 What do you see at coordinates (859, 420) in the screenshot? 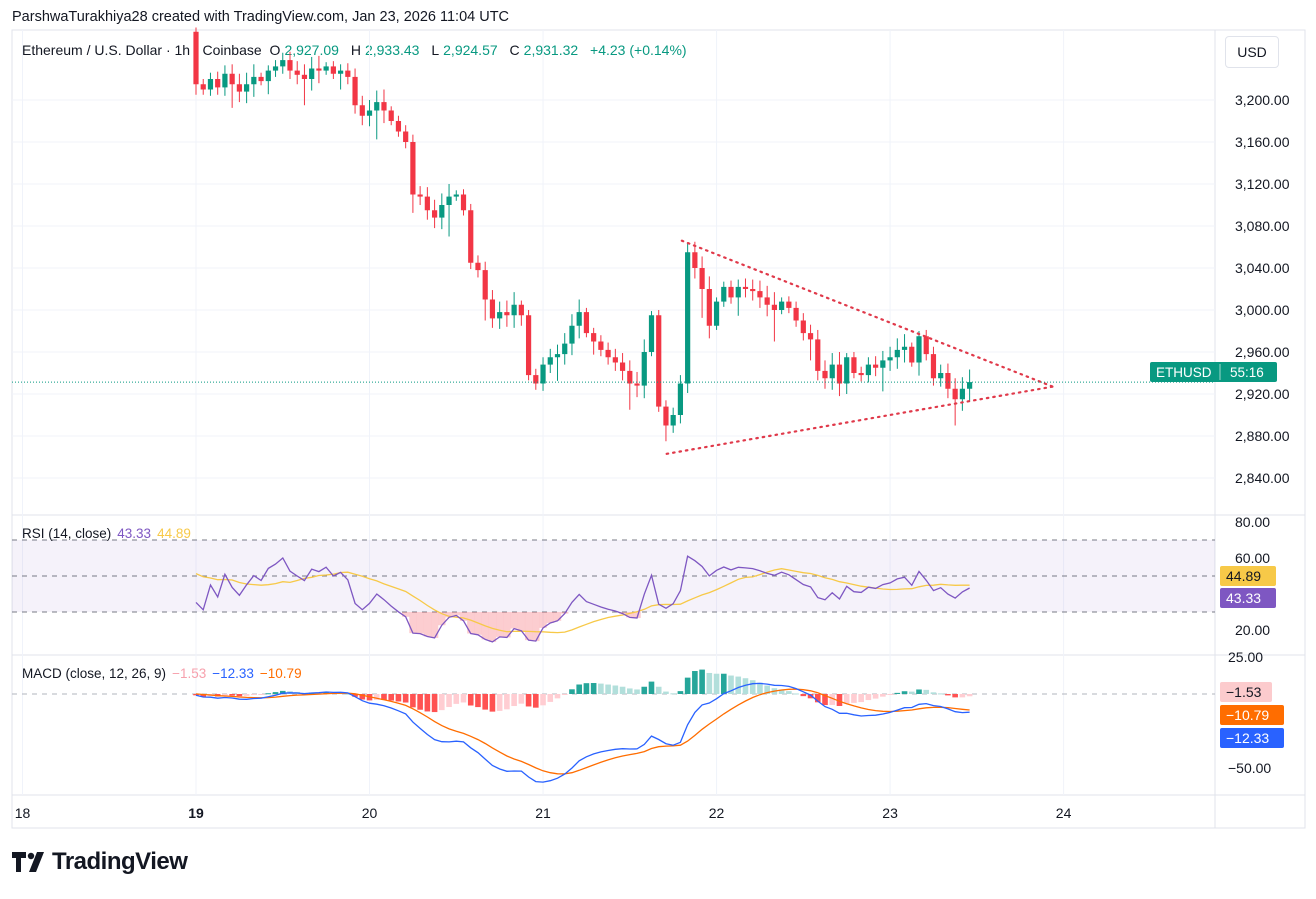
I see `trendline-lower` at bounding box center [859, 420].